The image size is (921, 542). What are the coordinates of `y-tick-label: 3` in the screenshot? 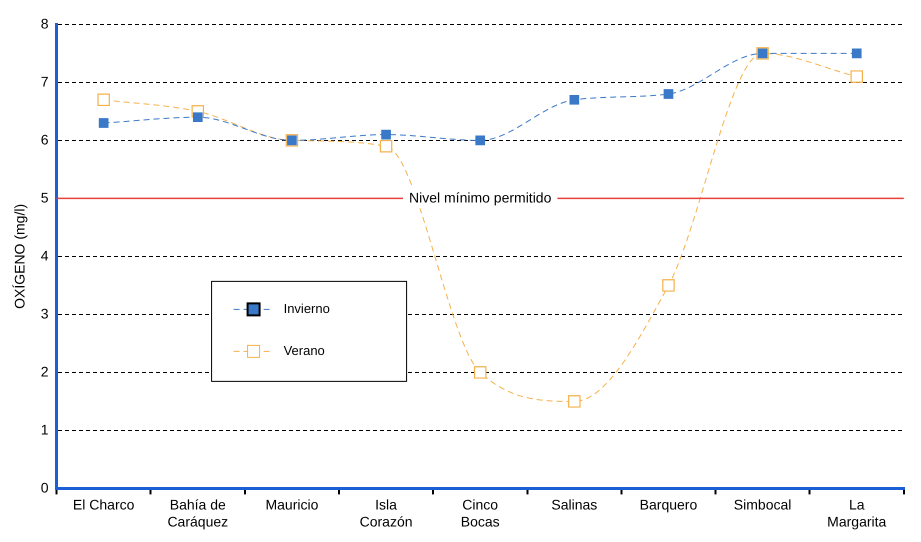 It's located at (44, 313).